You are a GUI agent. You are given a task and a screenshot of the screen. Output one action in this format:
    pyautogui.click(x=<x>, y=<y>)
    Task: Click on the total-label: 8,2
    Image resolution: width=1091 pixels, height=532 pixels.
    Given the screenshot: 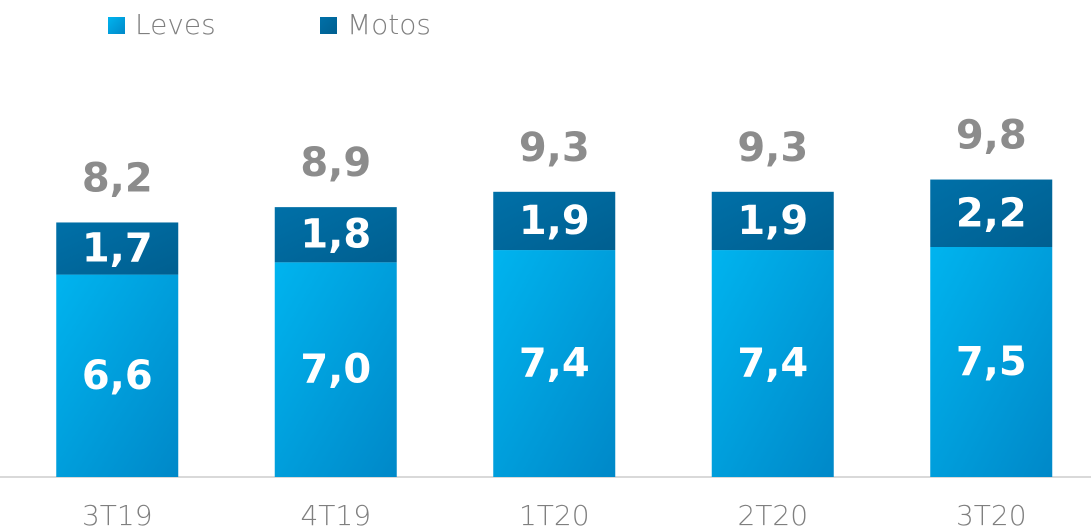 What is the action you would take?
    pyautogui.click(x=117, y=178)
    